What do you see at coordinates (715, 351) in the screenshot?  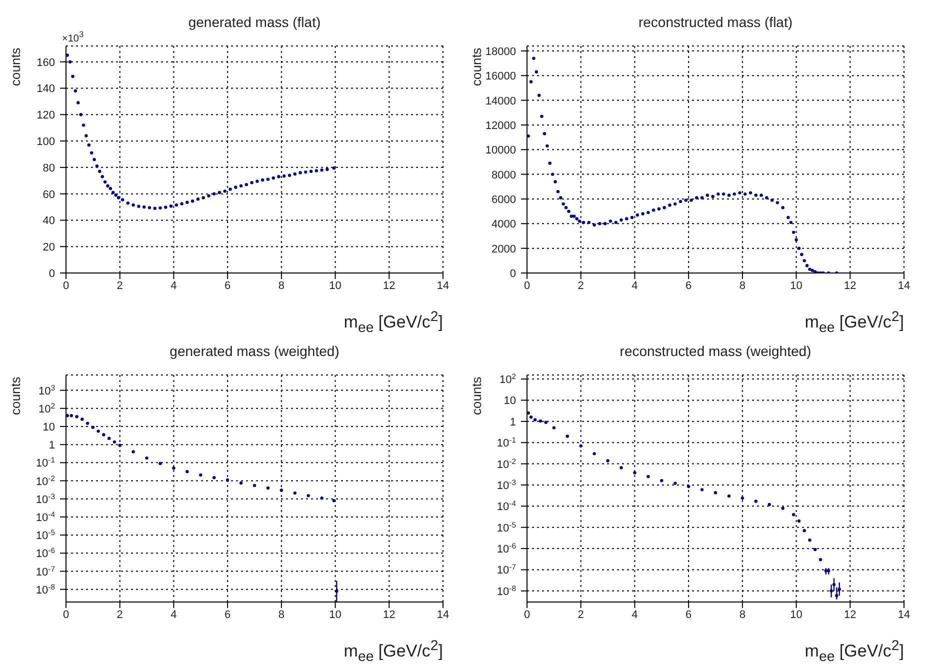 I see `chart-title: reconstructed mass (weighted)` at bounding box center [715, 351].